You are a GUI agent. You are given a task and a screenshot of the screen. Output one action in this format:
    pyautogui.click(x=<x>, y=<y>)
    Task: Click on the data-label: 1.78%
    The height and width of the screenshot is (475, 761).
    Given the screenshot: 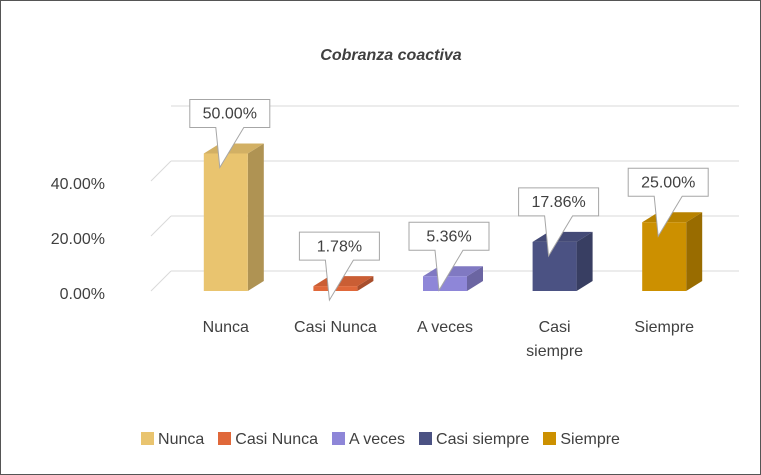 What is the action you would take?
    pyautogui.click(x=339, y=246)
    